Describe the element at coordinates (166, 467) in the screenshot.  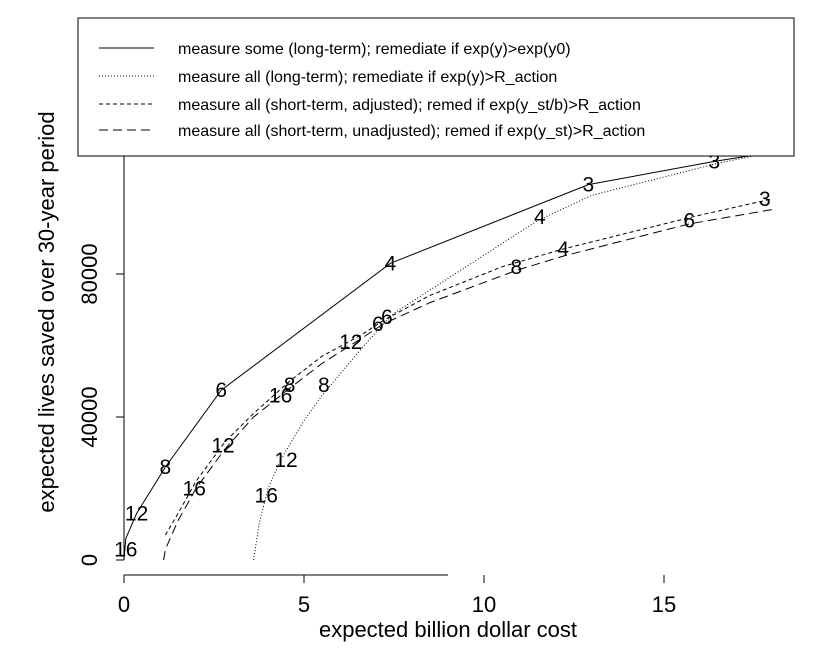
I see `point-label-s1-3: 8` at that location.